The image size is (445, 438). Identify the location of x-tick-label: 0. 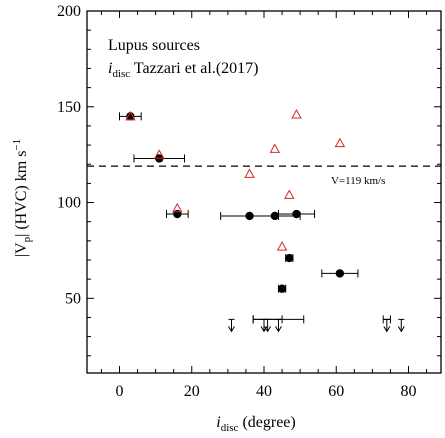
(120, 391).